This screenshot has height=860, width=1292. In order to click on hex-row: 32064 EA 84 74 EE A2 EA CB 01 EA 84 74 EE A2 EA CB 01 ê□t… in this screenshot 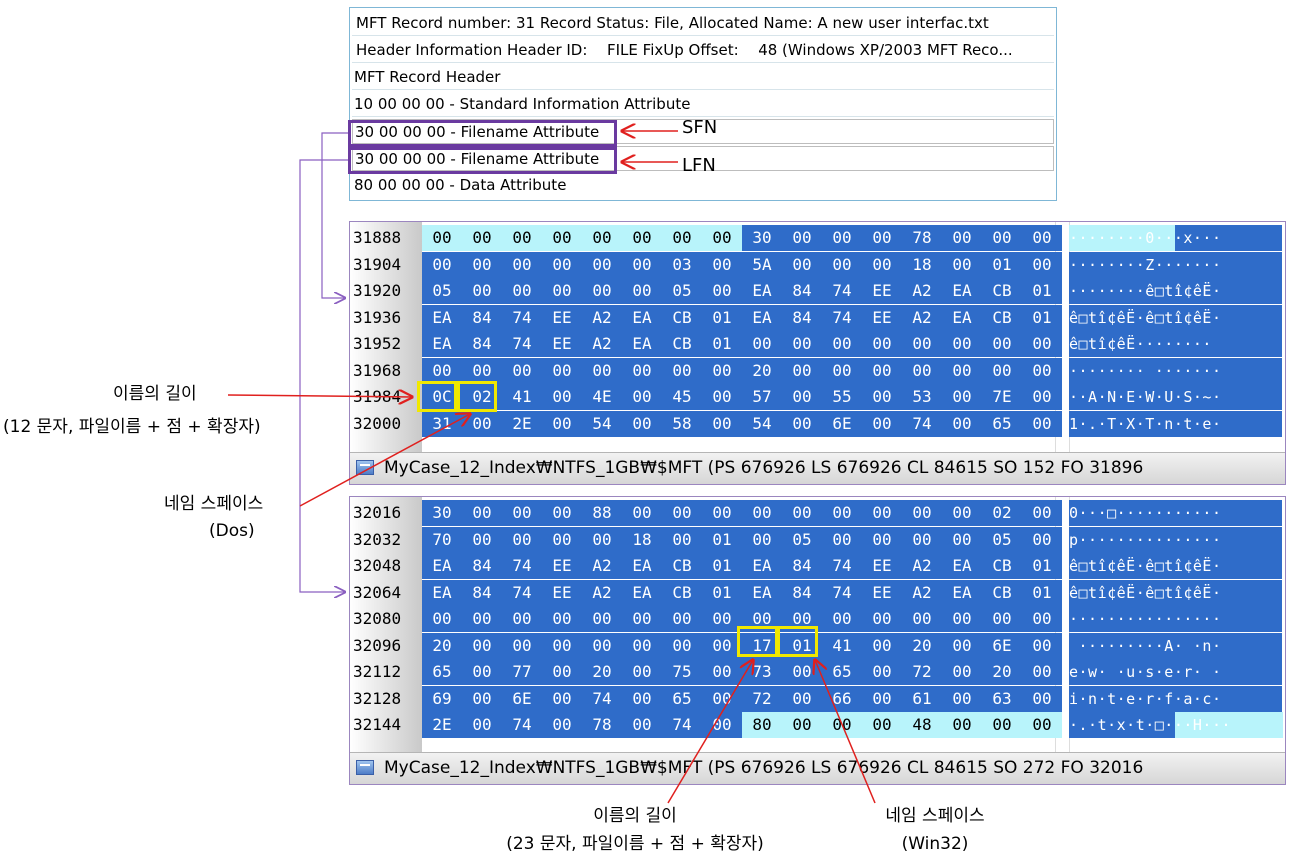, I will do `click(817, 592)`.